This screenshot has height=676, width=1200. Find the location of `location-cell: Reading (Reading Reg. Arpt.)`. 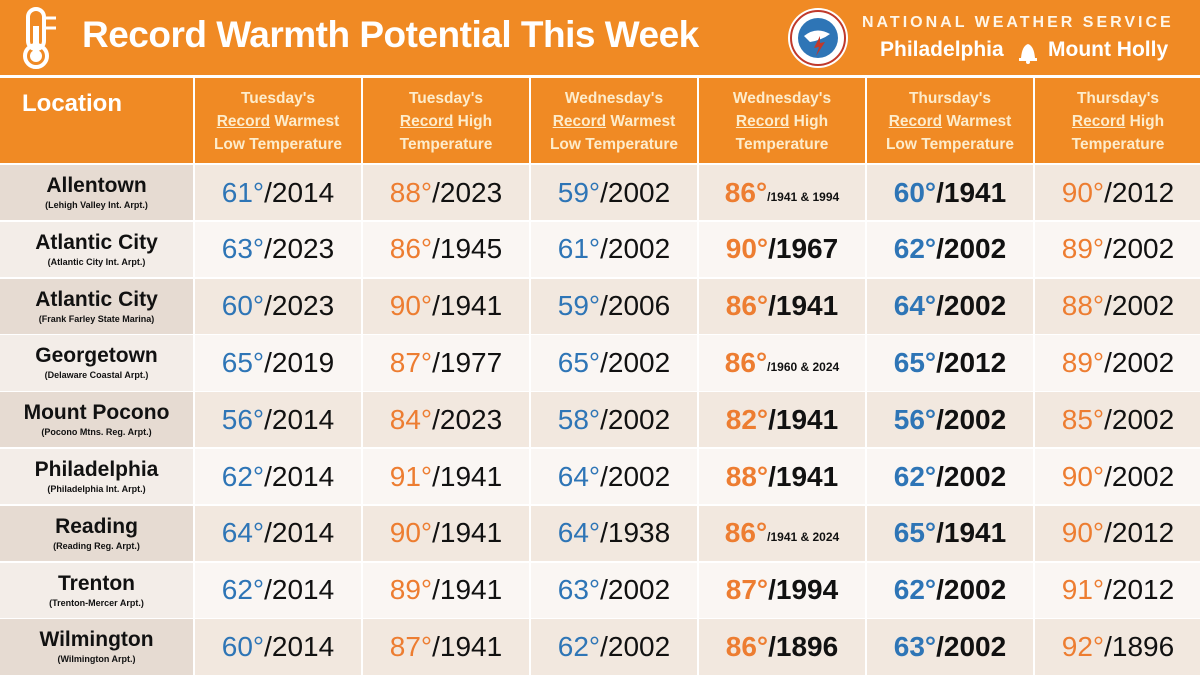

location-cell: Reading (Reading Reg. Arpt.) is located at coordinates (96, 533).